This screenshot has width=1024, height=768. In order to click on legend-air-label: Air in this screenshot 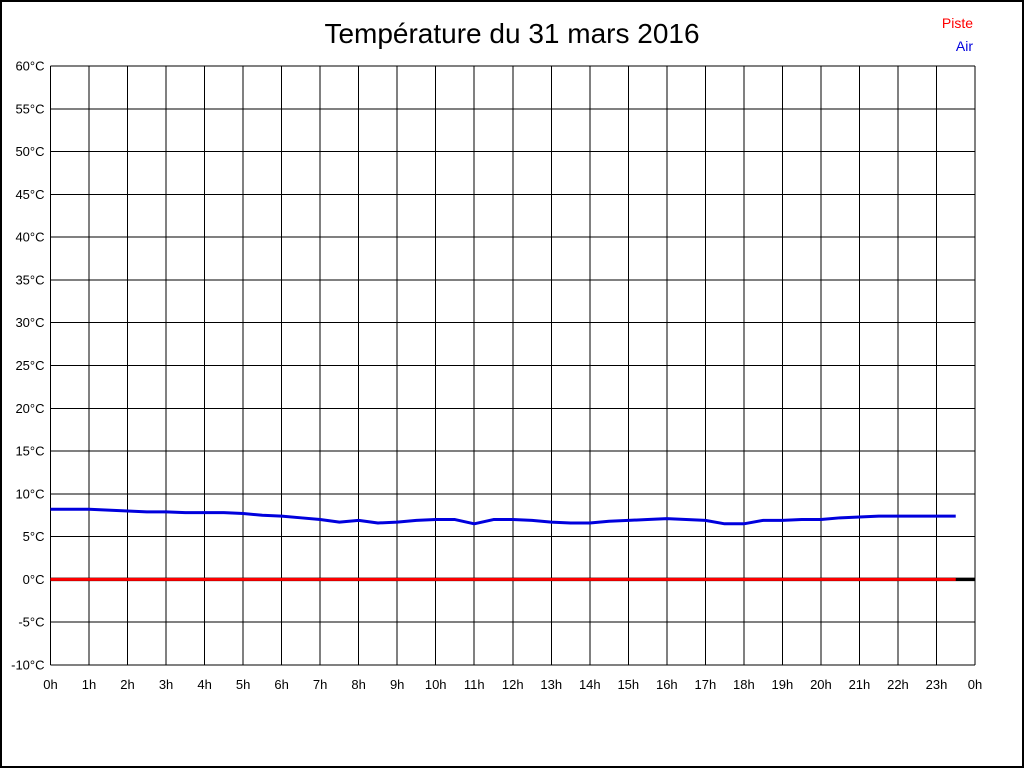, I will do `click(964, 46)`.